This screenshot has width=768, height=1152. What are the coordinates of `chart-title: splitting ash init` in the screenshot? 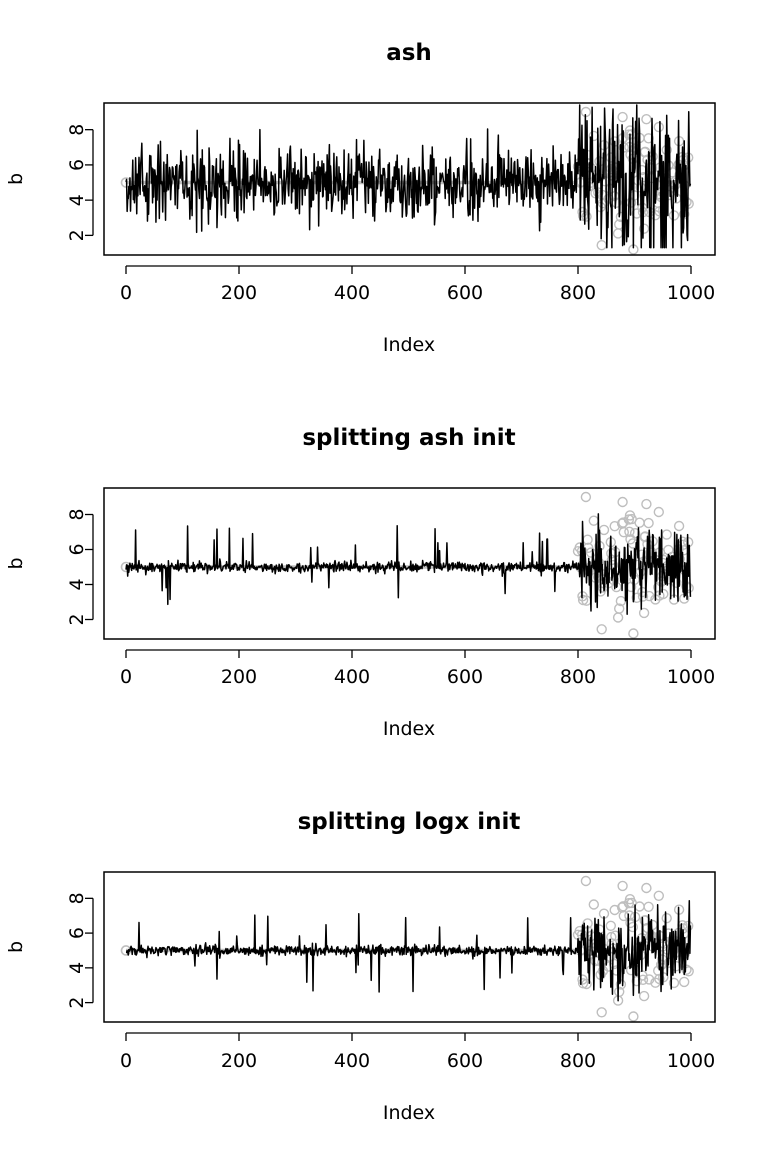 It's located at (408, 438).